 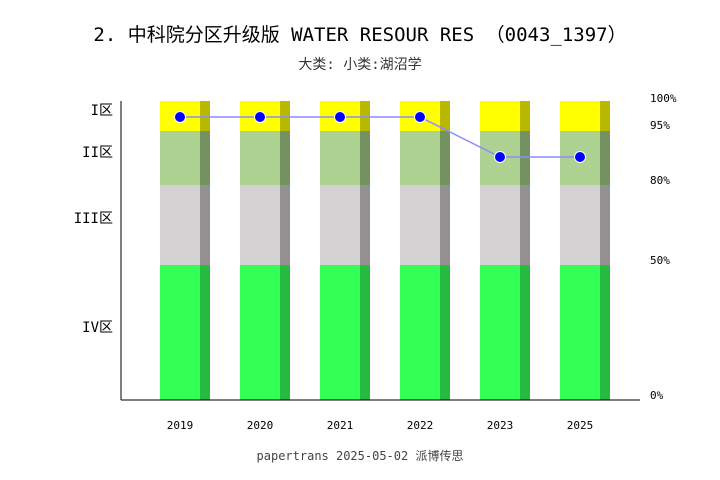 What do you see at coordinates (260, 425) in the screenshot?
I see `x-tick-label: 2020` at bounding box center [260, 425].